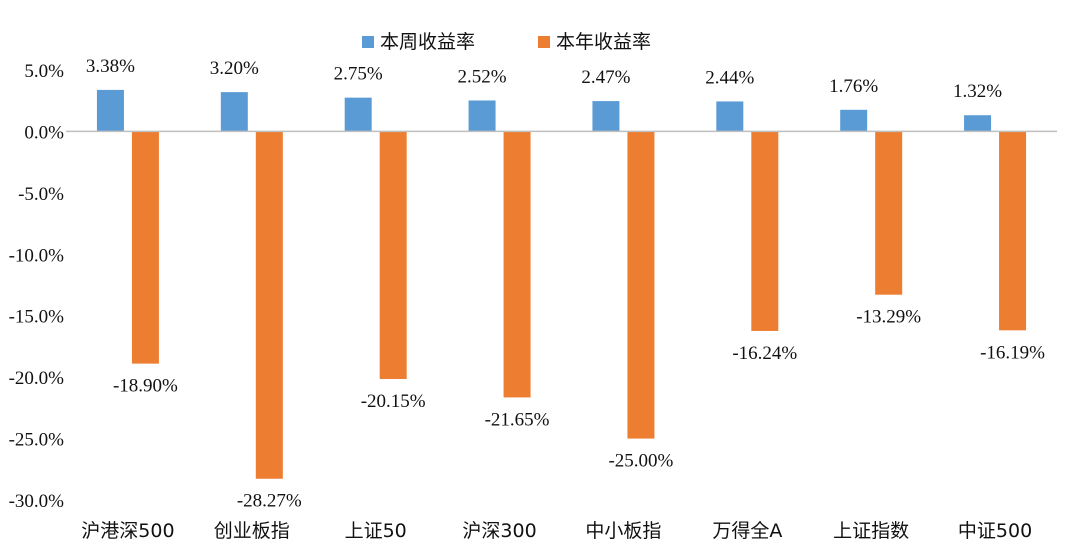 The width and height of the screenshot is (1080, 548). Describe the element at coordinates (871, 531) in the screenshot. I see `x-tick-label: 上证指数` at that location.